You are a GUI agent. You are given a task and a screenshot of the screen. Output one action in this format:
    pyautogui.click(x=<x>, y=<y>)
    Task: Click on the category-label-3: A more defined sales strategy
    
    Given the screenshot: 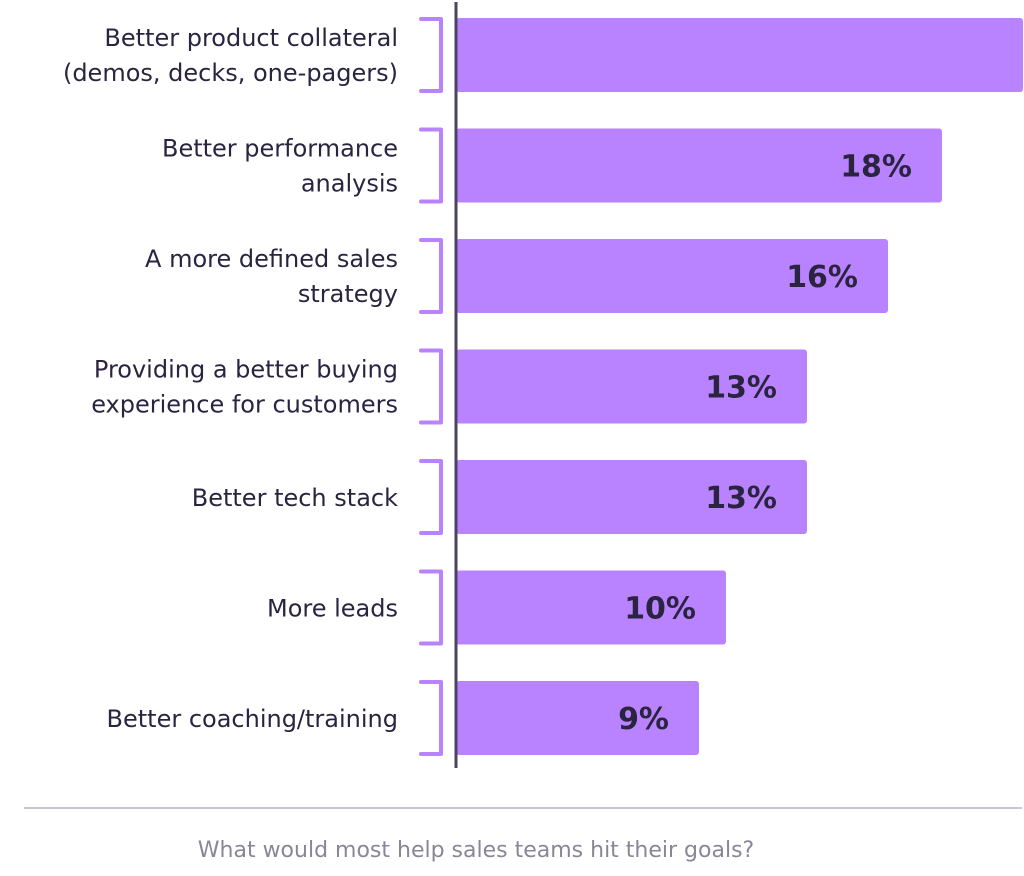 What is the action you would take?
    pyautogui.click(x=271, y=276)
    